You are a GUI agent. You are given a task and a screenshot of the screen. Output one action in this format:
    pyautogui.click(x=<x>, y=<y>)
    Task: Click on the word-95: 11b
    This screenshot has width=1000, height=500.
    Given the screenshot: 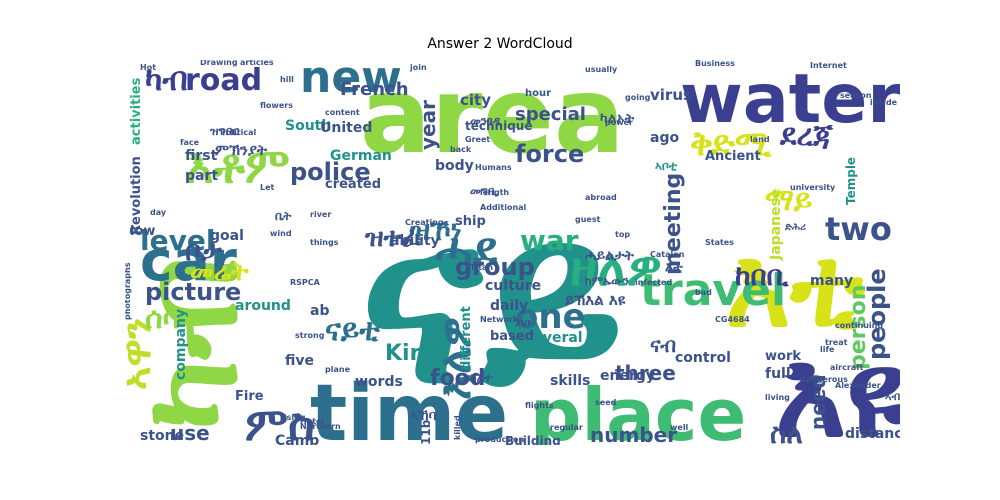 What is the action you would take?
    pyautogui.click(x=426, y=432)
    